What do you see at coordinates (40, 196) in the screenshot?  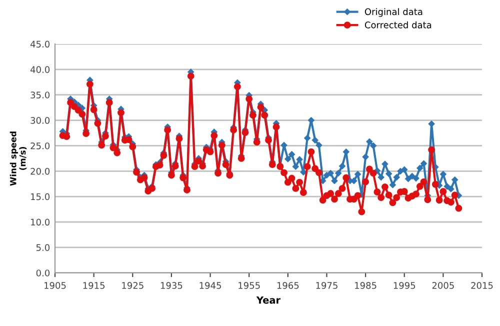 I see `y-tick-label: 15.0` at bounding box center [40, 196].